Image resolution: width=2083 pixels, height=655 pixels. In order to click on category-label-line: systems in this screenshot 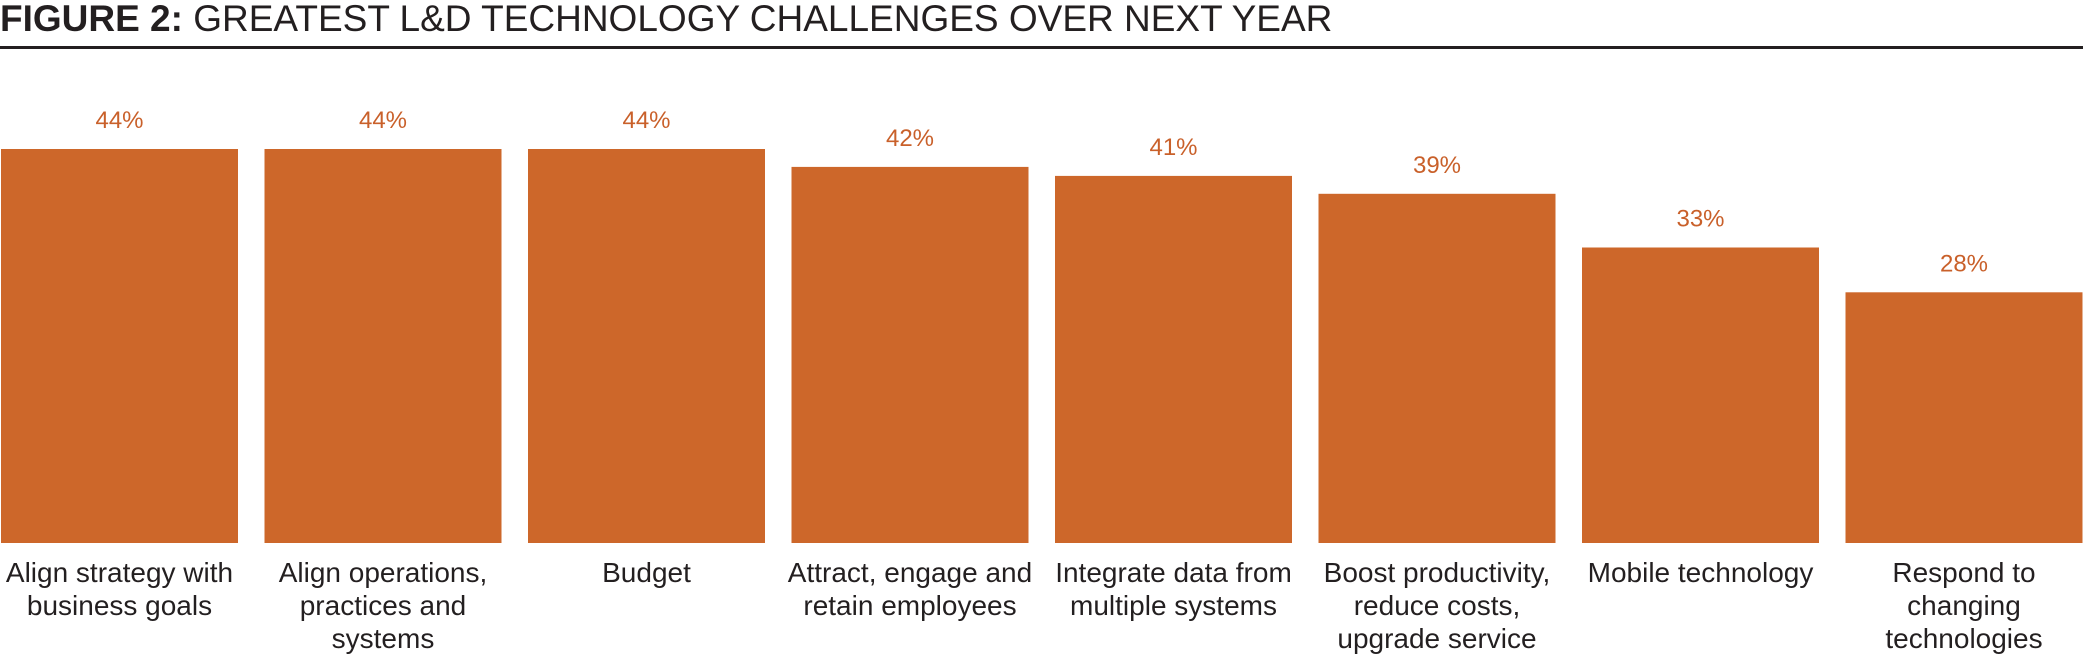, I will do `click(383, 638)`.